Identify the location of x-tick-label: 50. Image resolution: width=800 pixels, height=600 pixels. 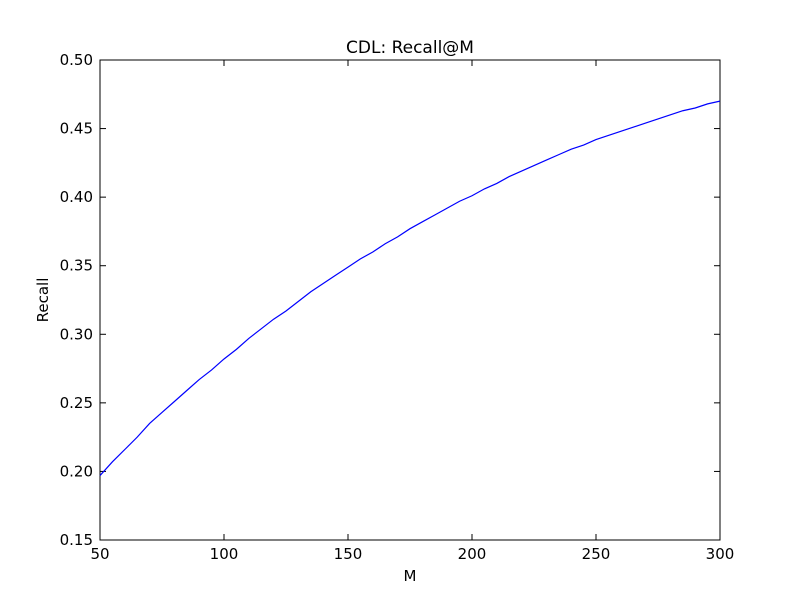
(99, 554).